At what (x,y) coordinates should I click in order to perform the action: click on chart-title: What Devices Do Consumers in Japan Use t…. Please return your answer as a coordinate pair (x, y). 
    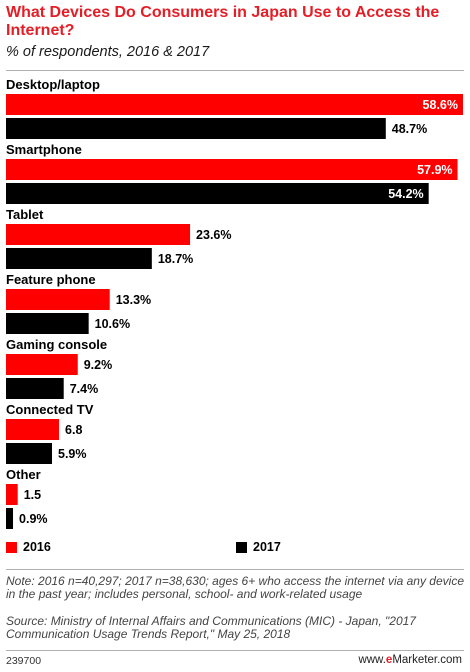
    Looking at the image, I should click on (223, 21).